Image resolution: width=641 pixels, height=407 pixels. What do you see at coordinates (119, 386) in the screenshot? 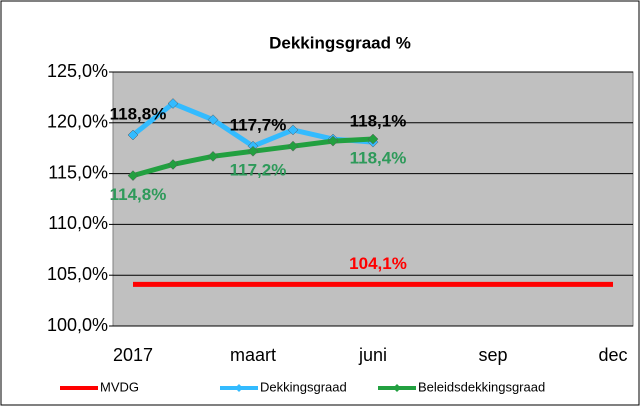
I see `legend-label: MVDG` at bounding box center [119, 386].